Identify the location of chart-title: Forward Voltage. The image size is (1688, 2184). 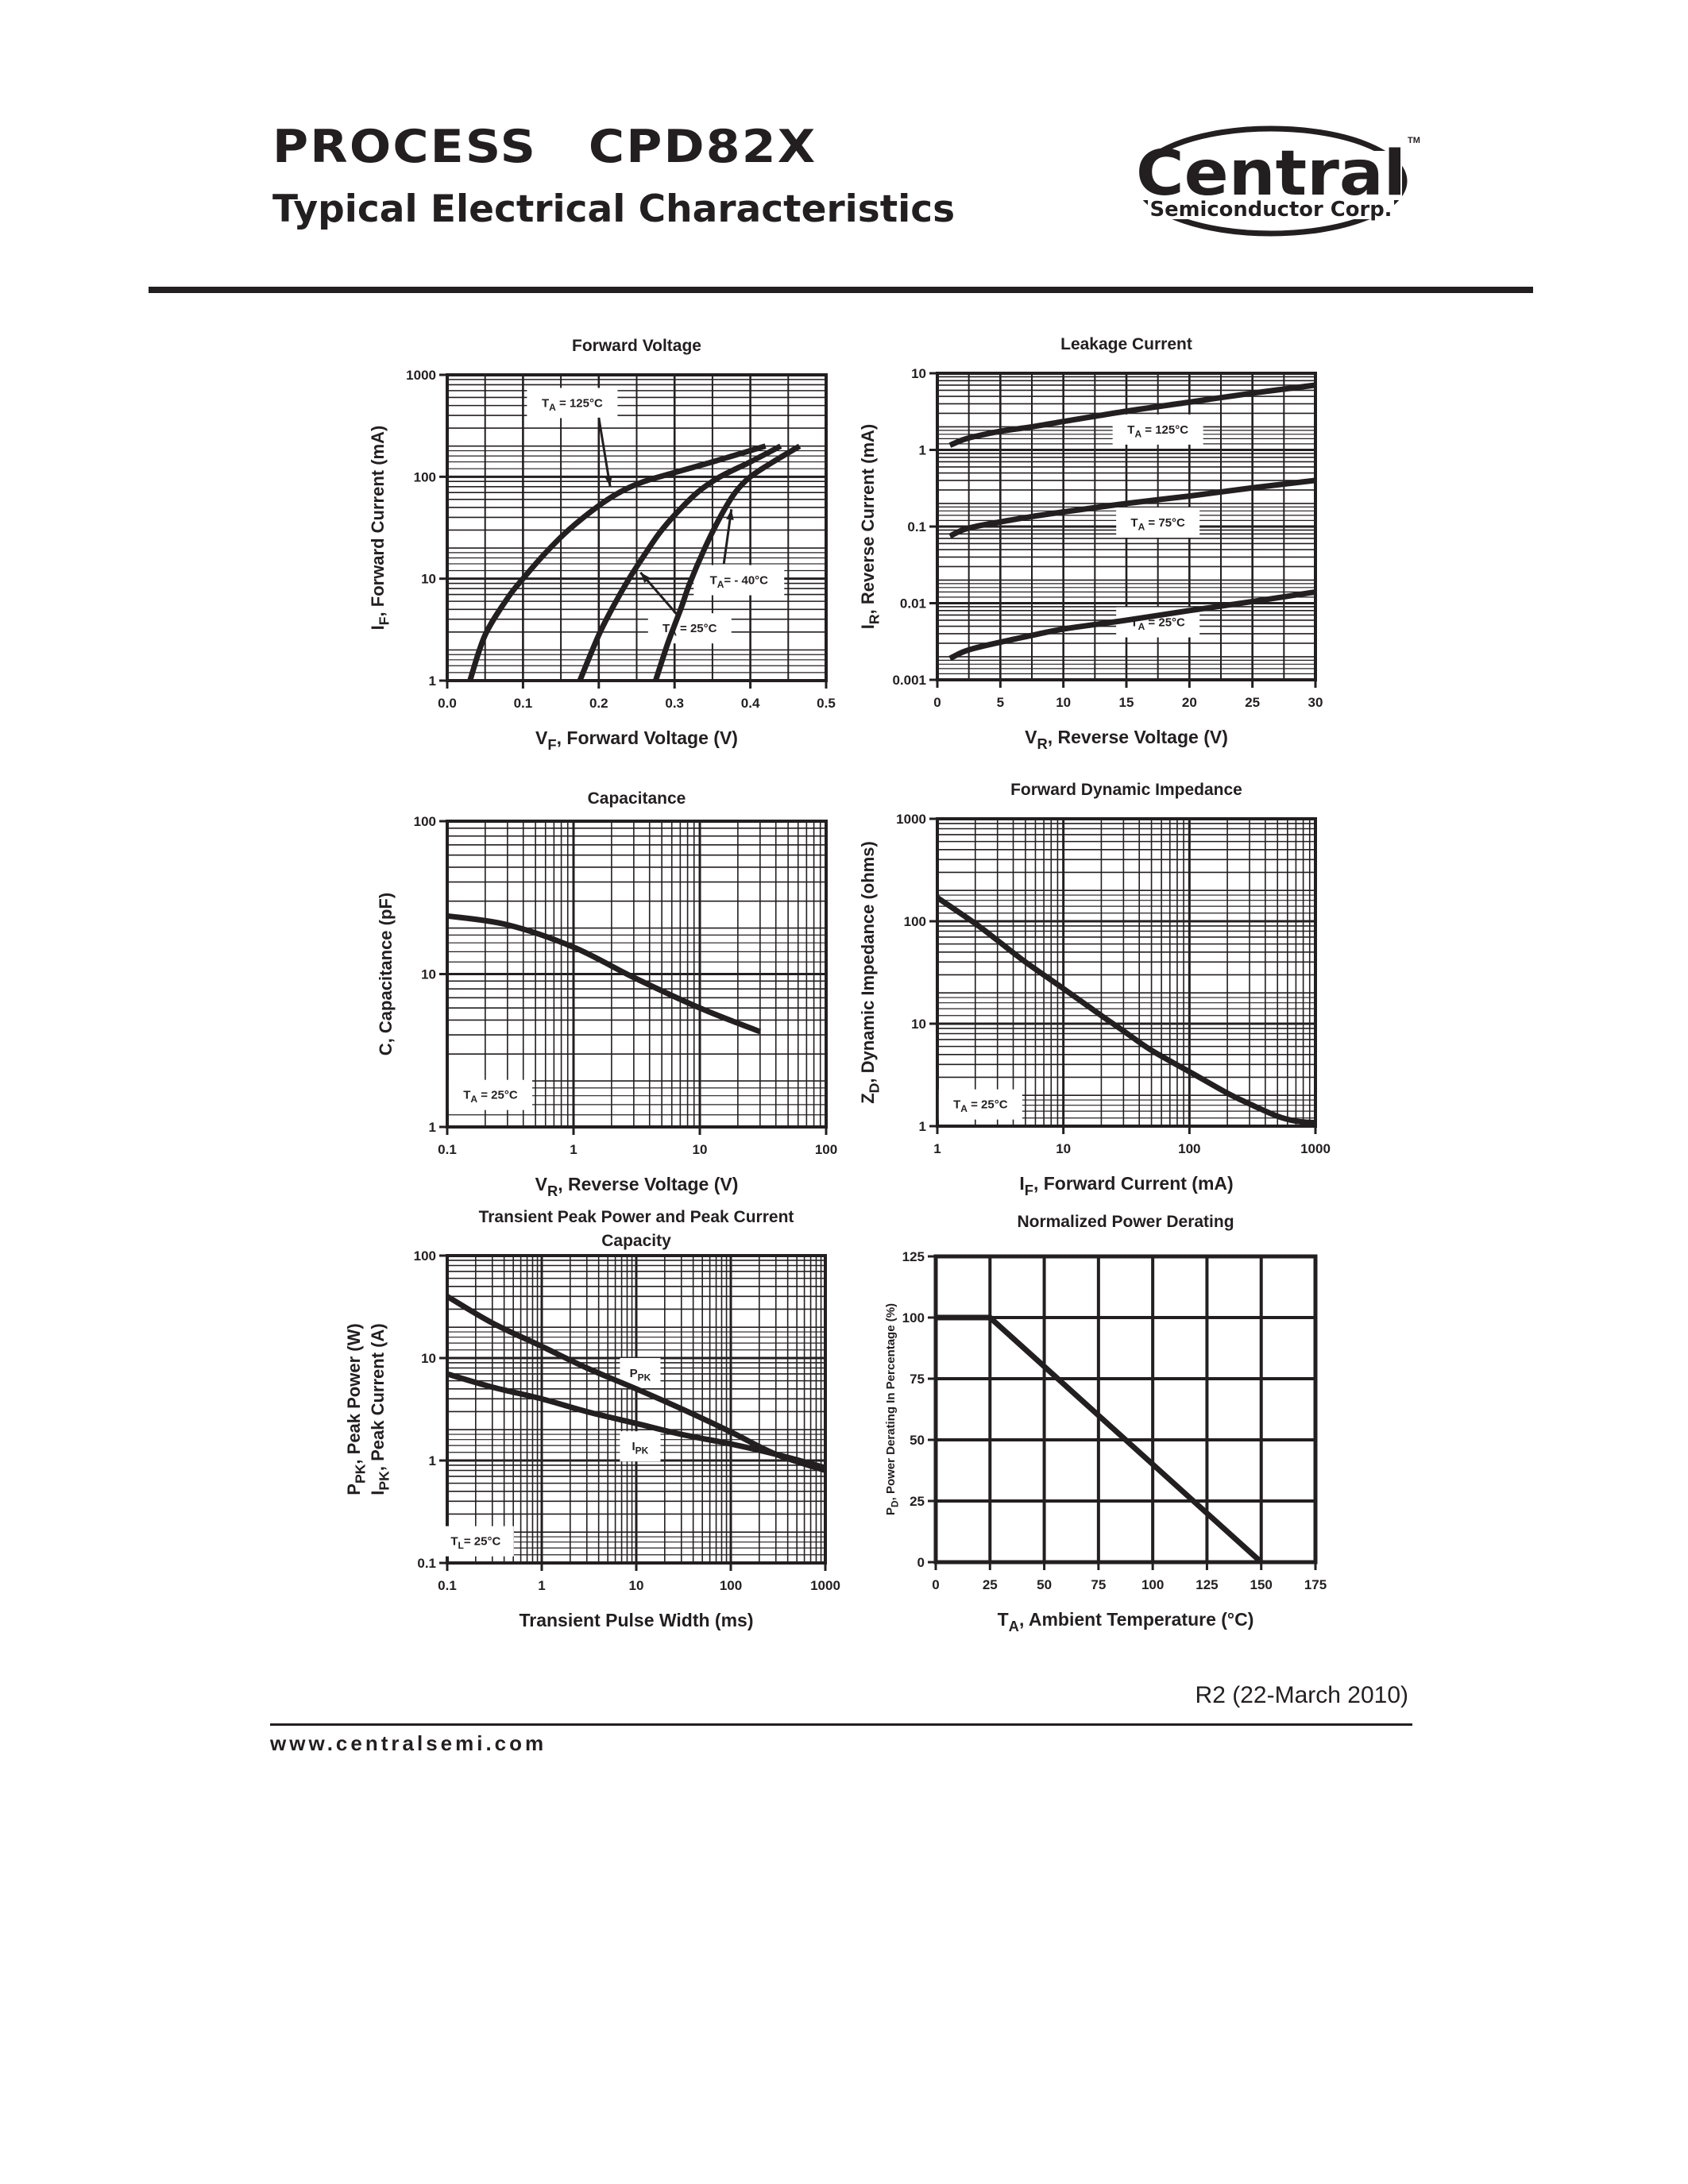
(636, 346).